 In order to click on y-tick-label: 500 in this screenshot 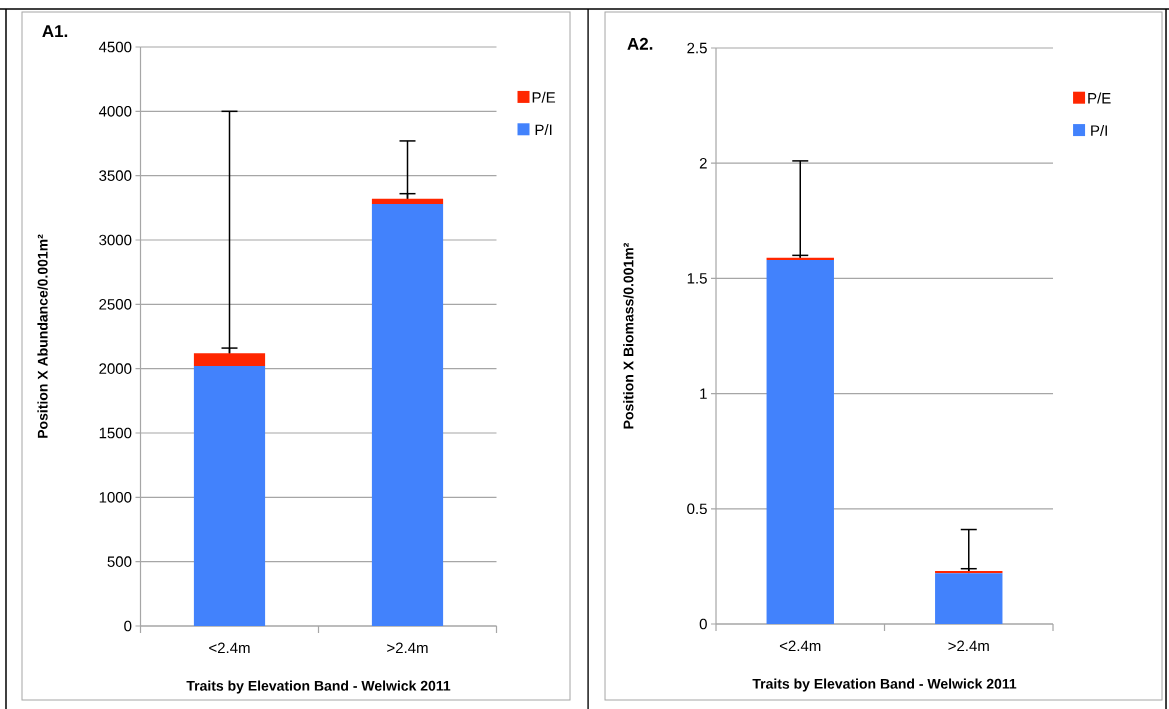, I will do `click(119, 561)`.